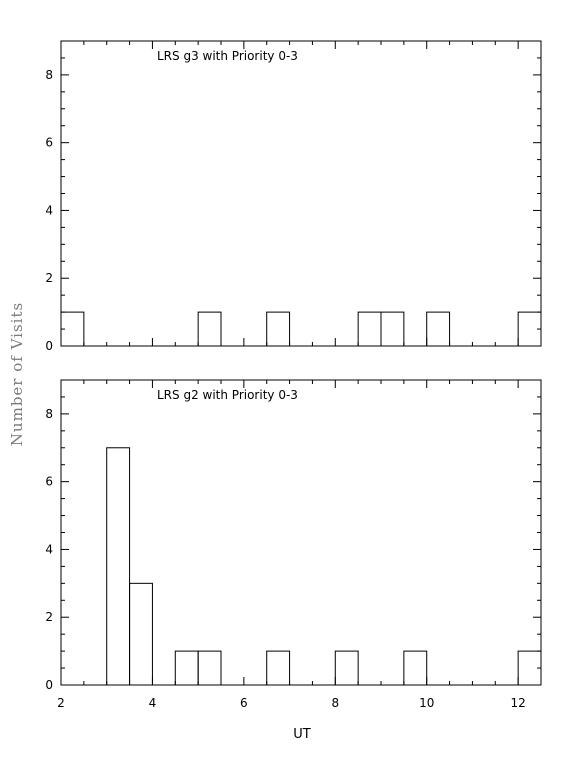 The image size is (572, 762). What do you see at coordinates (49, 143) in the screenshot?
I see `top-y-tick-label: 6` at bounding box center [49, 143].